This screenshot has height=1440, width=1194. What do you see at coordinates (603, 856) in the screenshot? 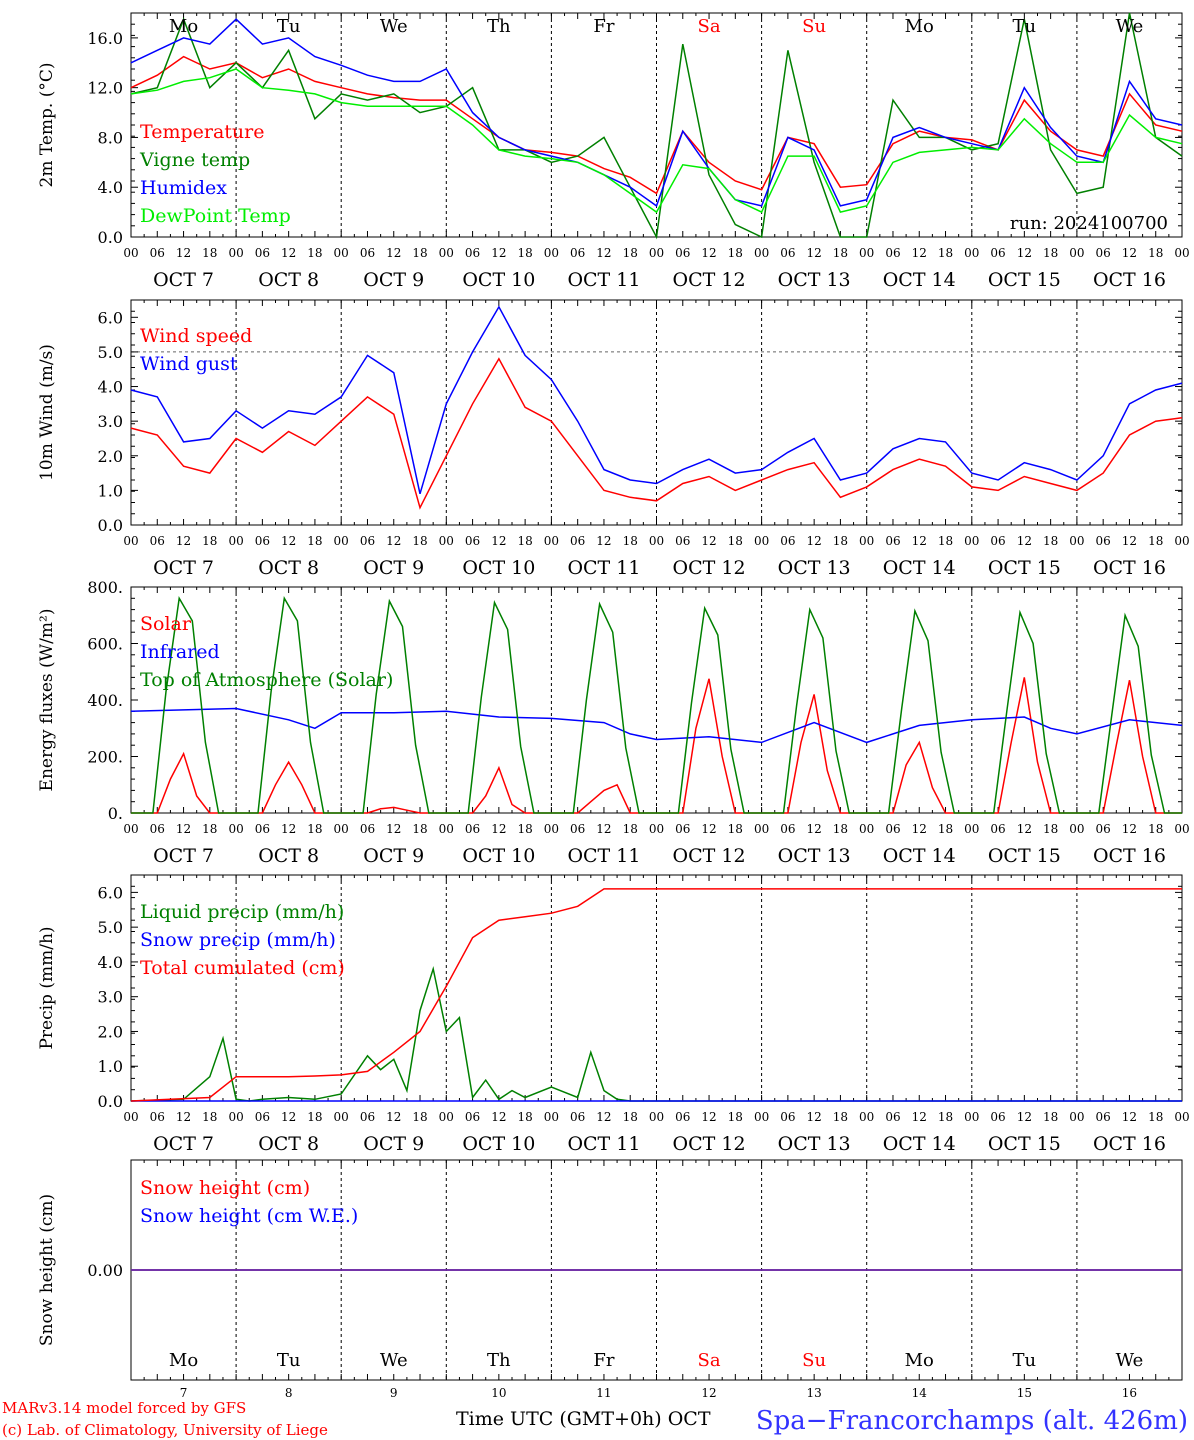
I see `date-label: OCT 11` at bounding box center [603, 856].